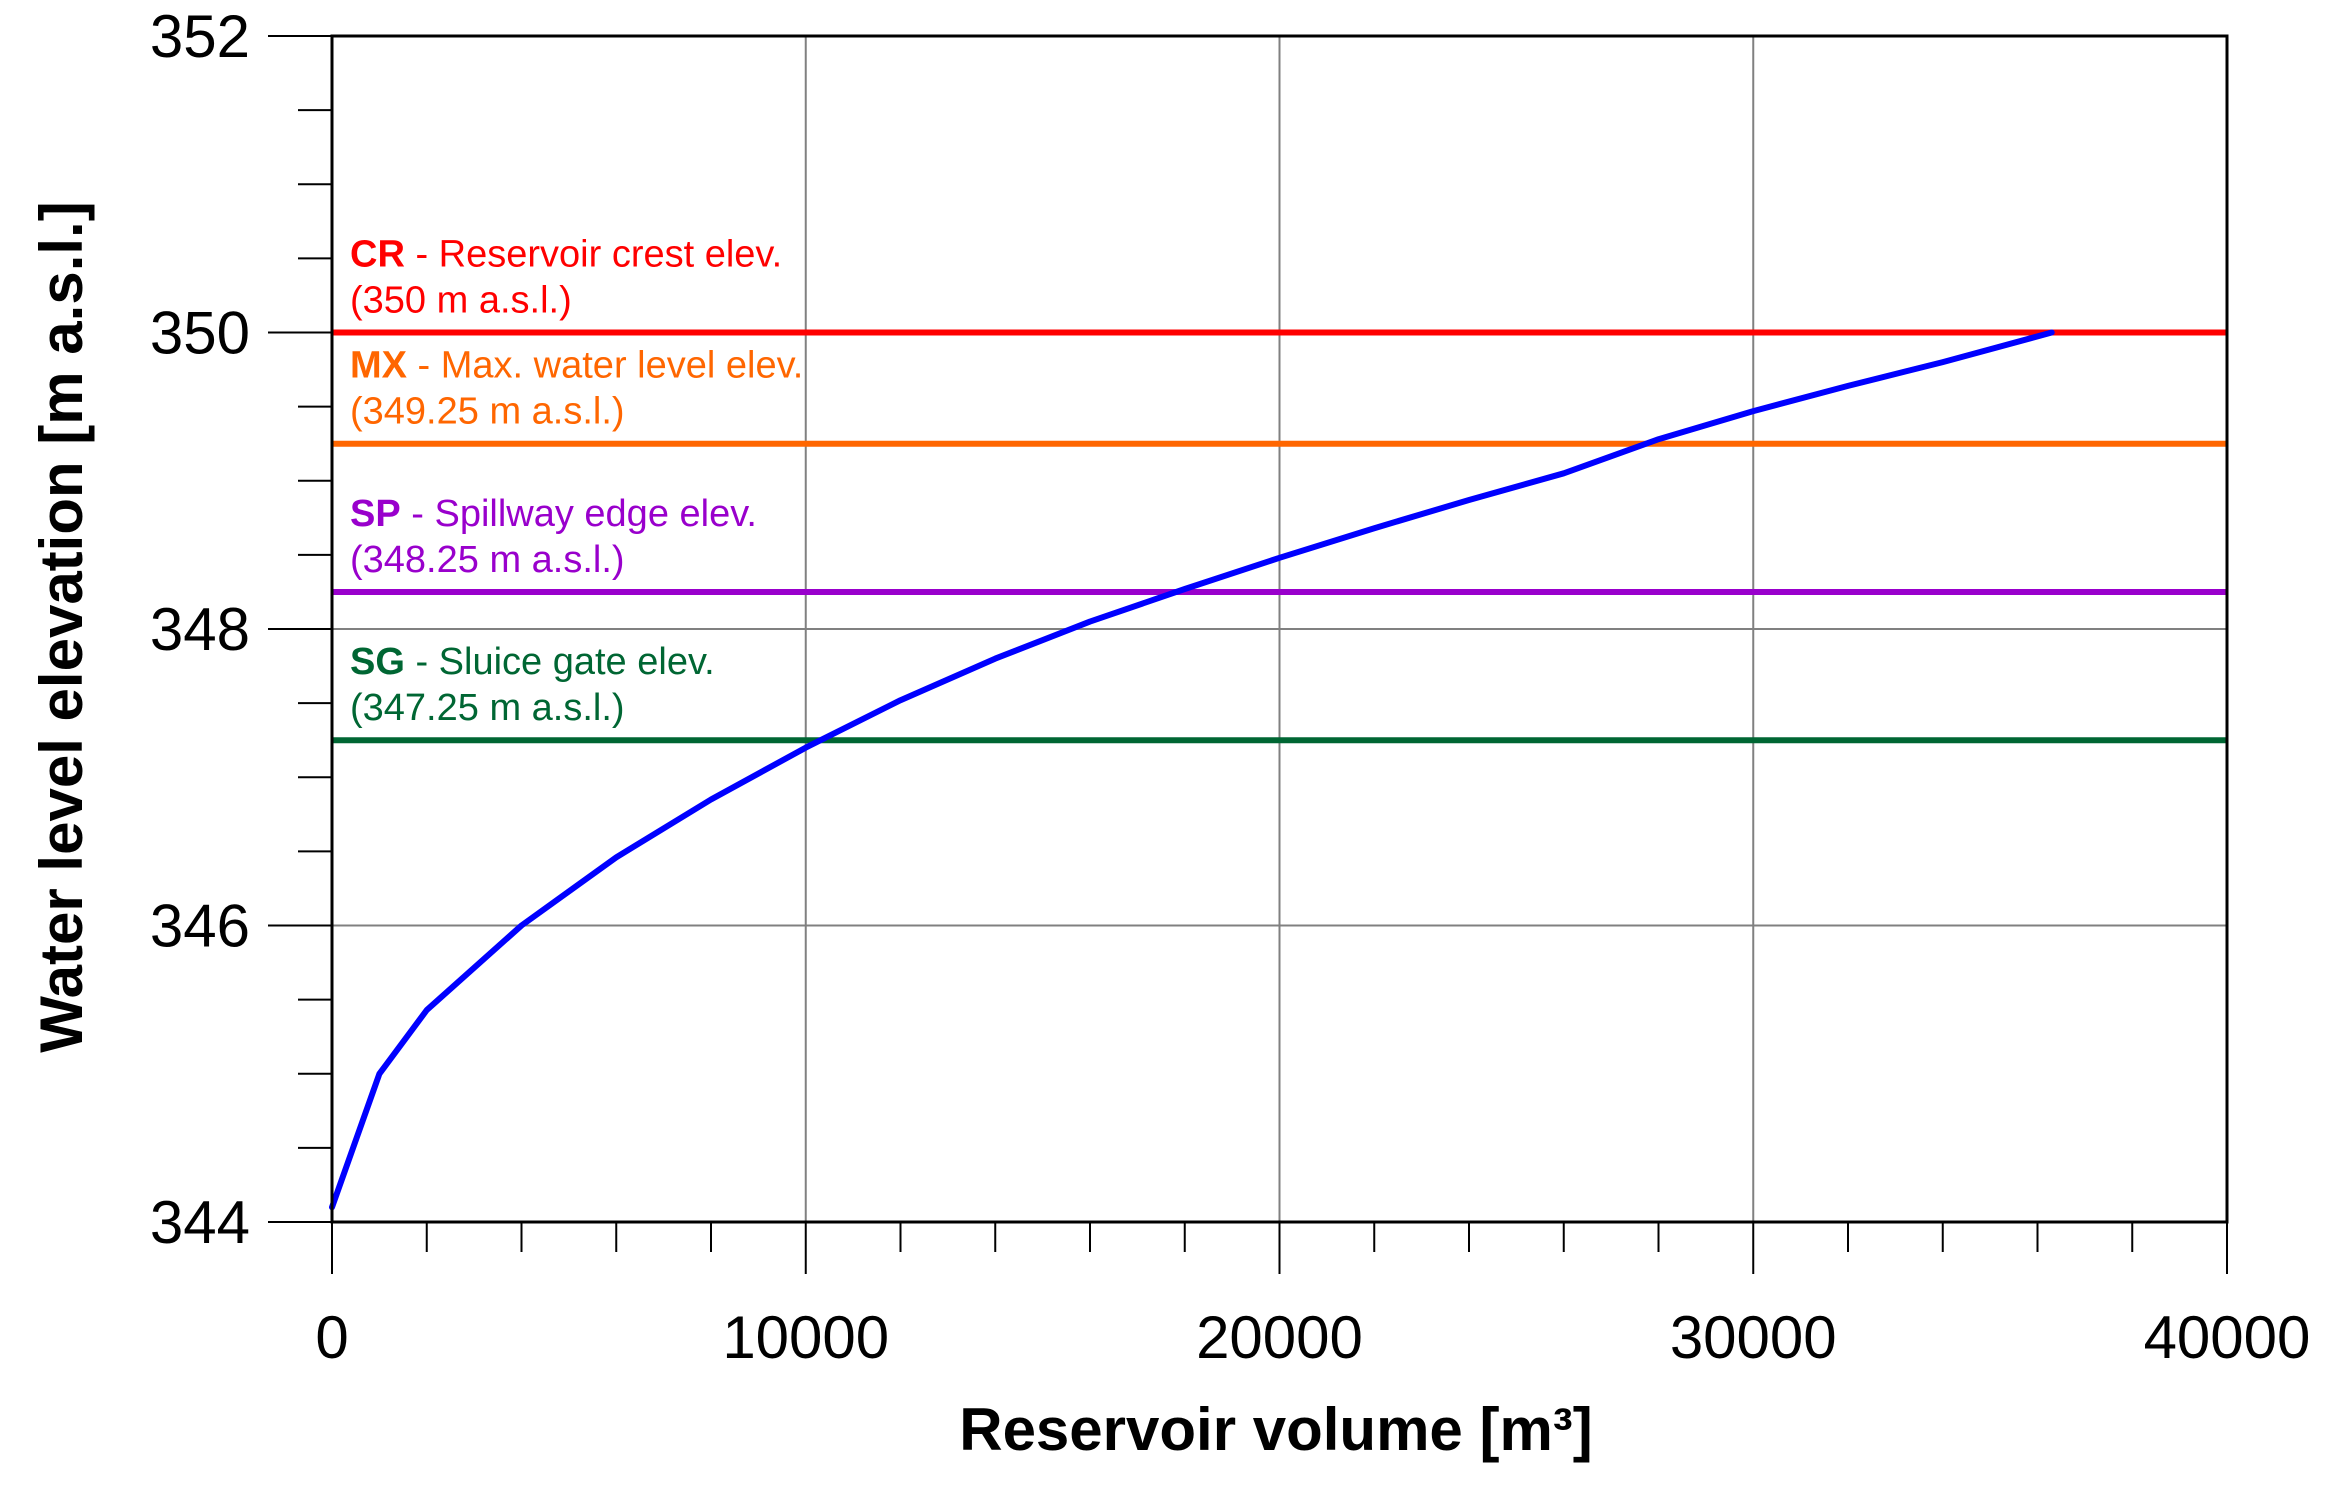 This screenshot has height=1486, width=2332. I want to click on y-axis-title: Water level elevation [m a.s.l.], so click(61, 626).